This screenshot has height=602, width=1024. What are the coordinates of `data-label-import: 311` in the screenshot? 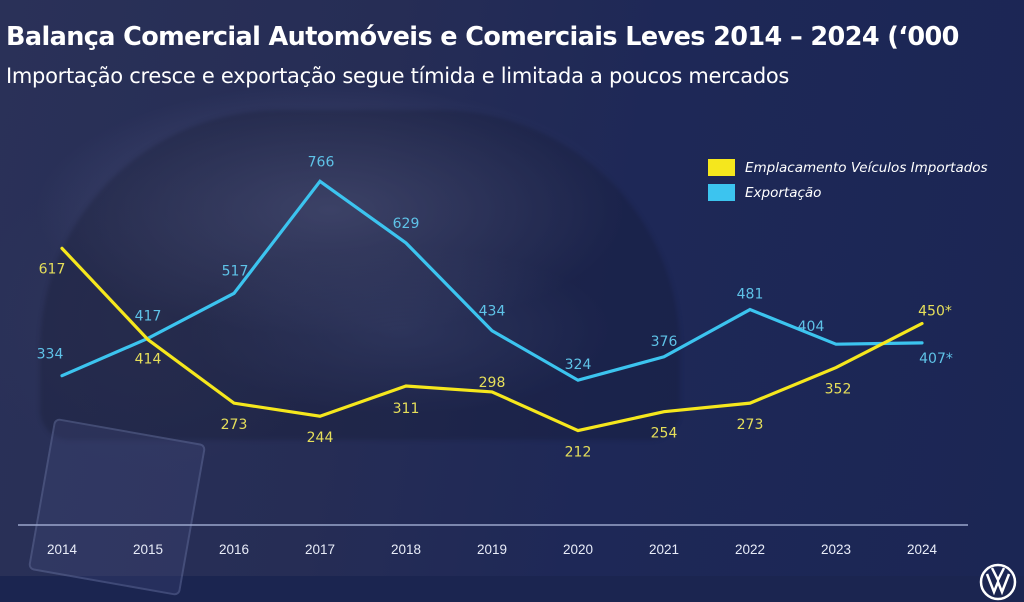 It's located at (406, 409).